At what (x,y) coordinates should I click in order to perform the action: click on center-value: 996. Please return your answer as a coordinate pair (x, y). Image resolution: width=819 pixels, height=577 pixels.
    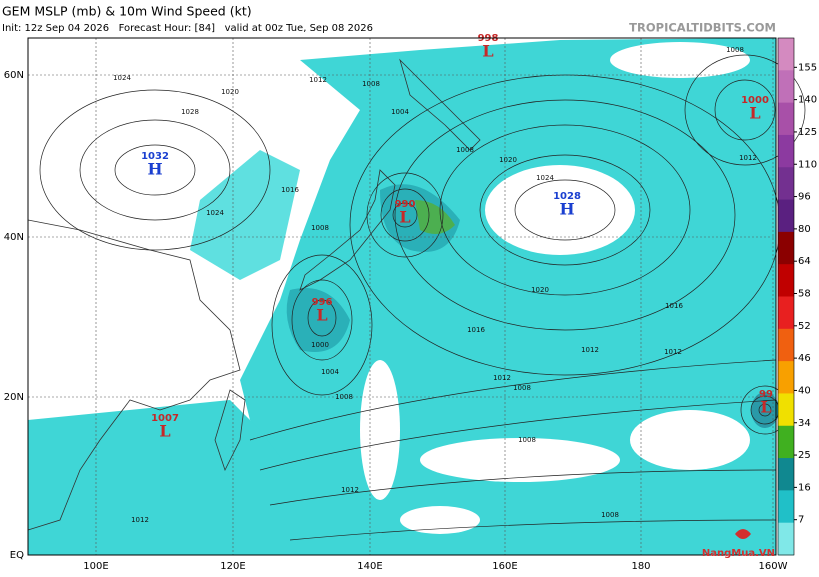
    Looking at the image, I should click on (322, 302).